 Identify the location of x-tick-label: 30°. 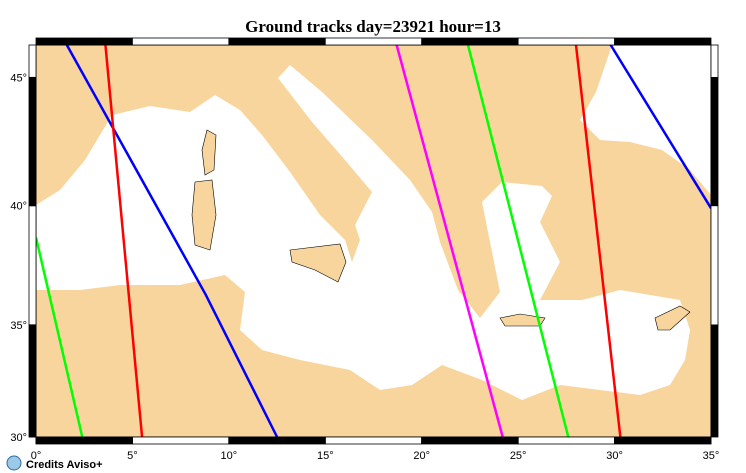
(614, 456).